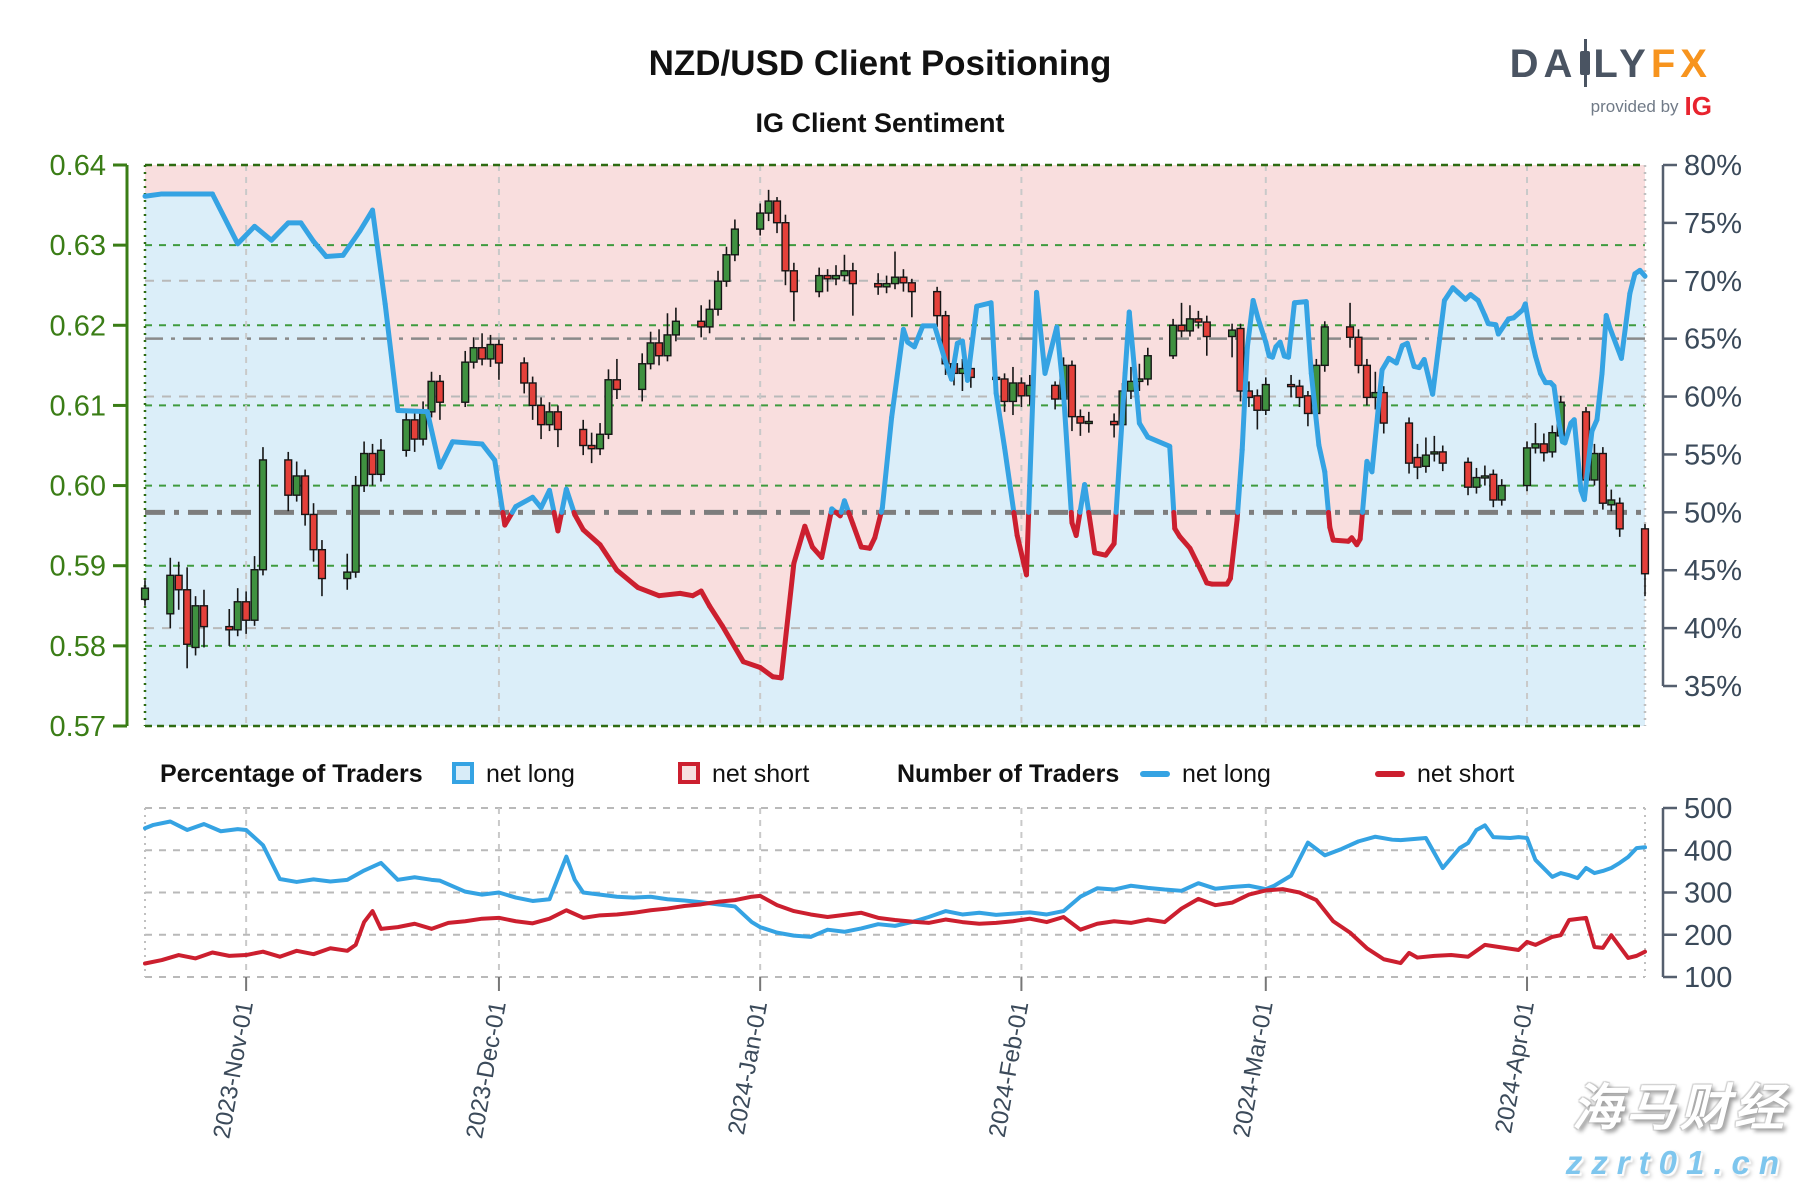 The height and width of the screenshot is (1200, 1800). What do you see at coordinates (78, 567) in the screenshot?
I see `svg-text: 0.59` at bounding box center [78, 567].